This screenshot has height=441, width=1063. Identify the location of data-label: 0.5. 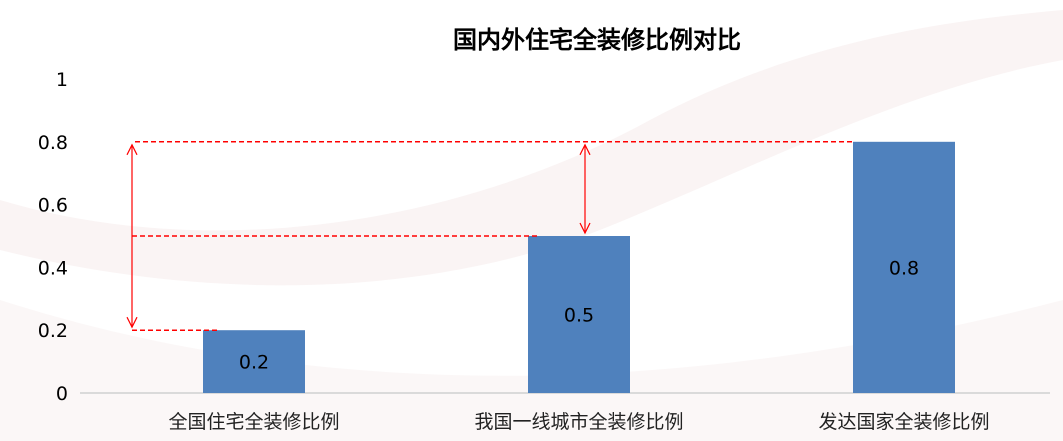
(579, 316).